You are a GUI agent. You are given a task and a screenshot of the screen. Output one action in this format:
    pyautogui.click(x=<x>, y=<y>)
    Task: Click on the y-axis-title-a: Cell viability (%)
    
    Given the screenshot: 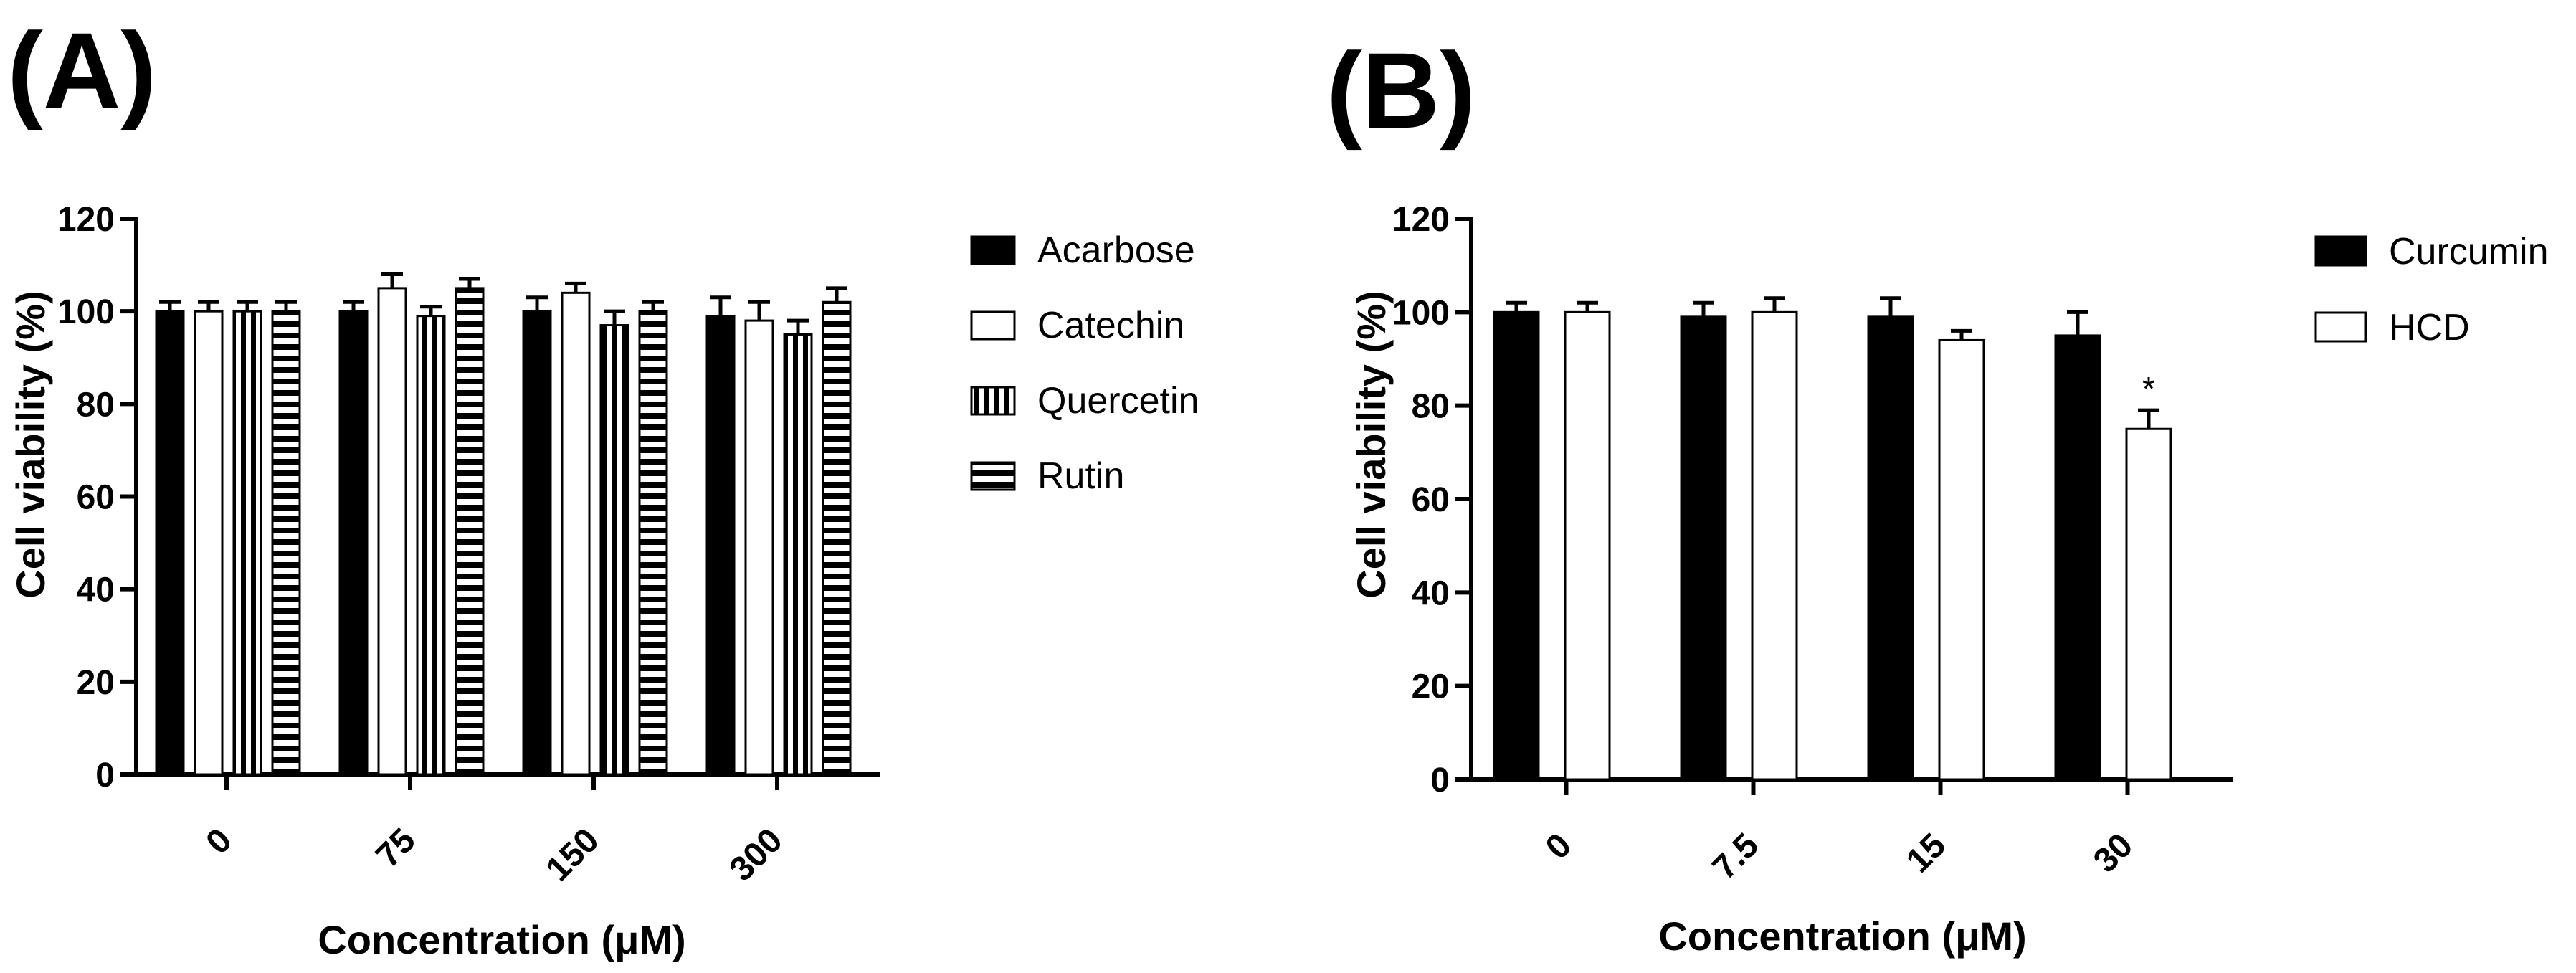 What is the action you would take?
    pyautogui.click(x=30, y=444)
    